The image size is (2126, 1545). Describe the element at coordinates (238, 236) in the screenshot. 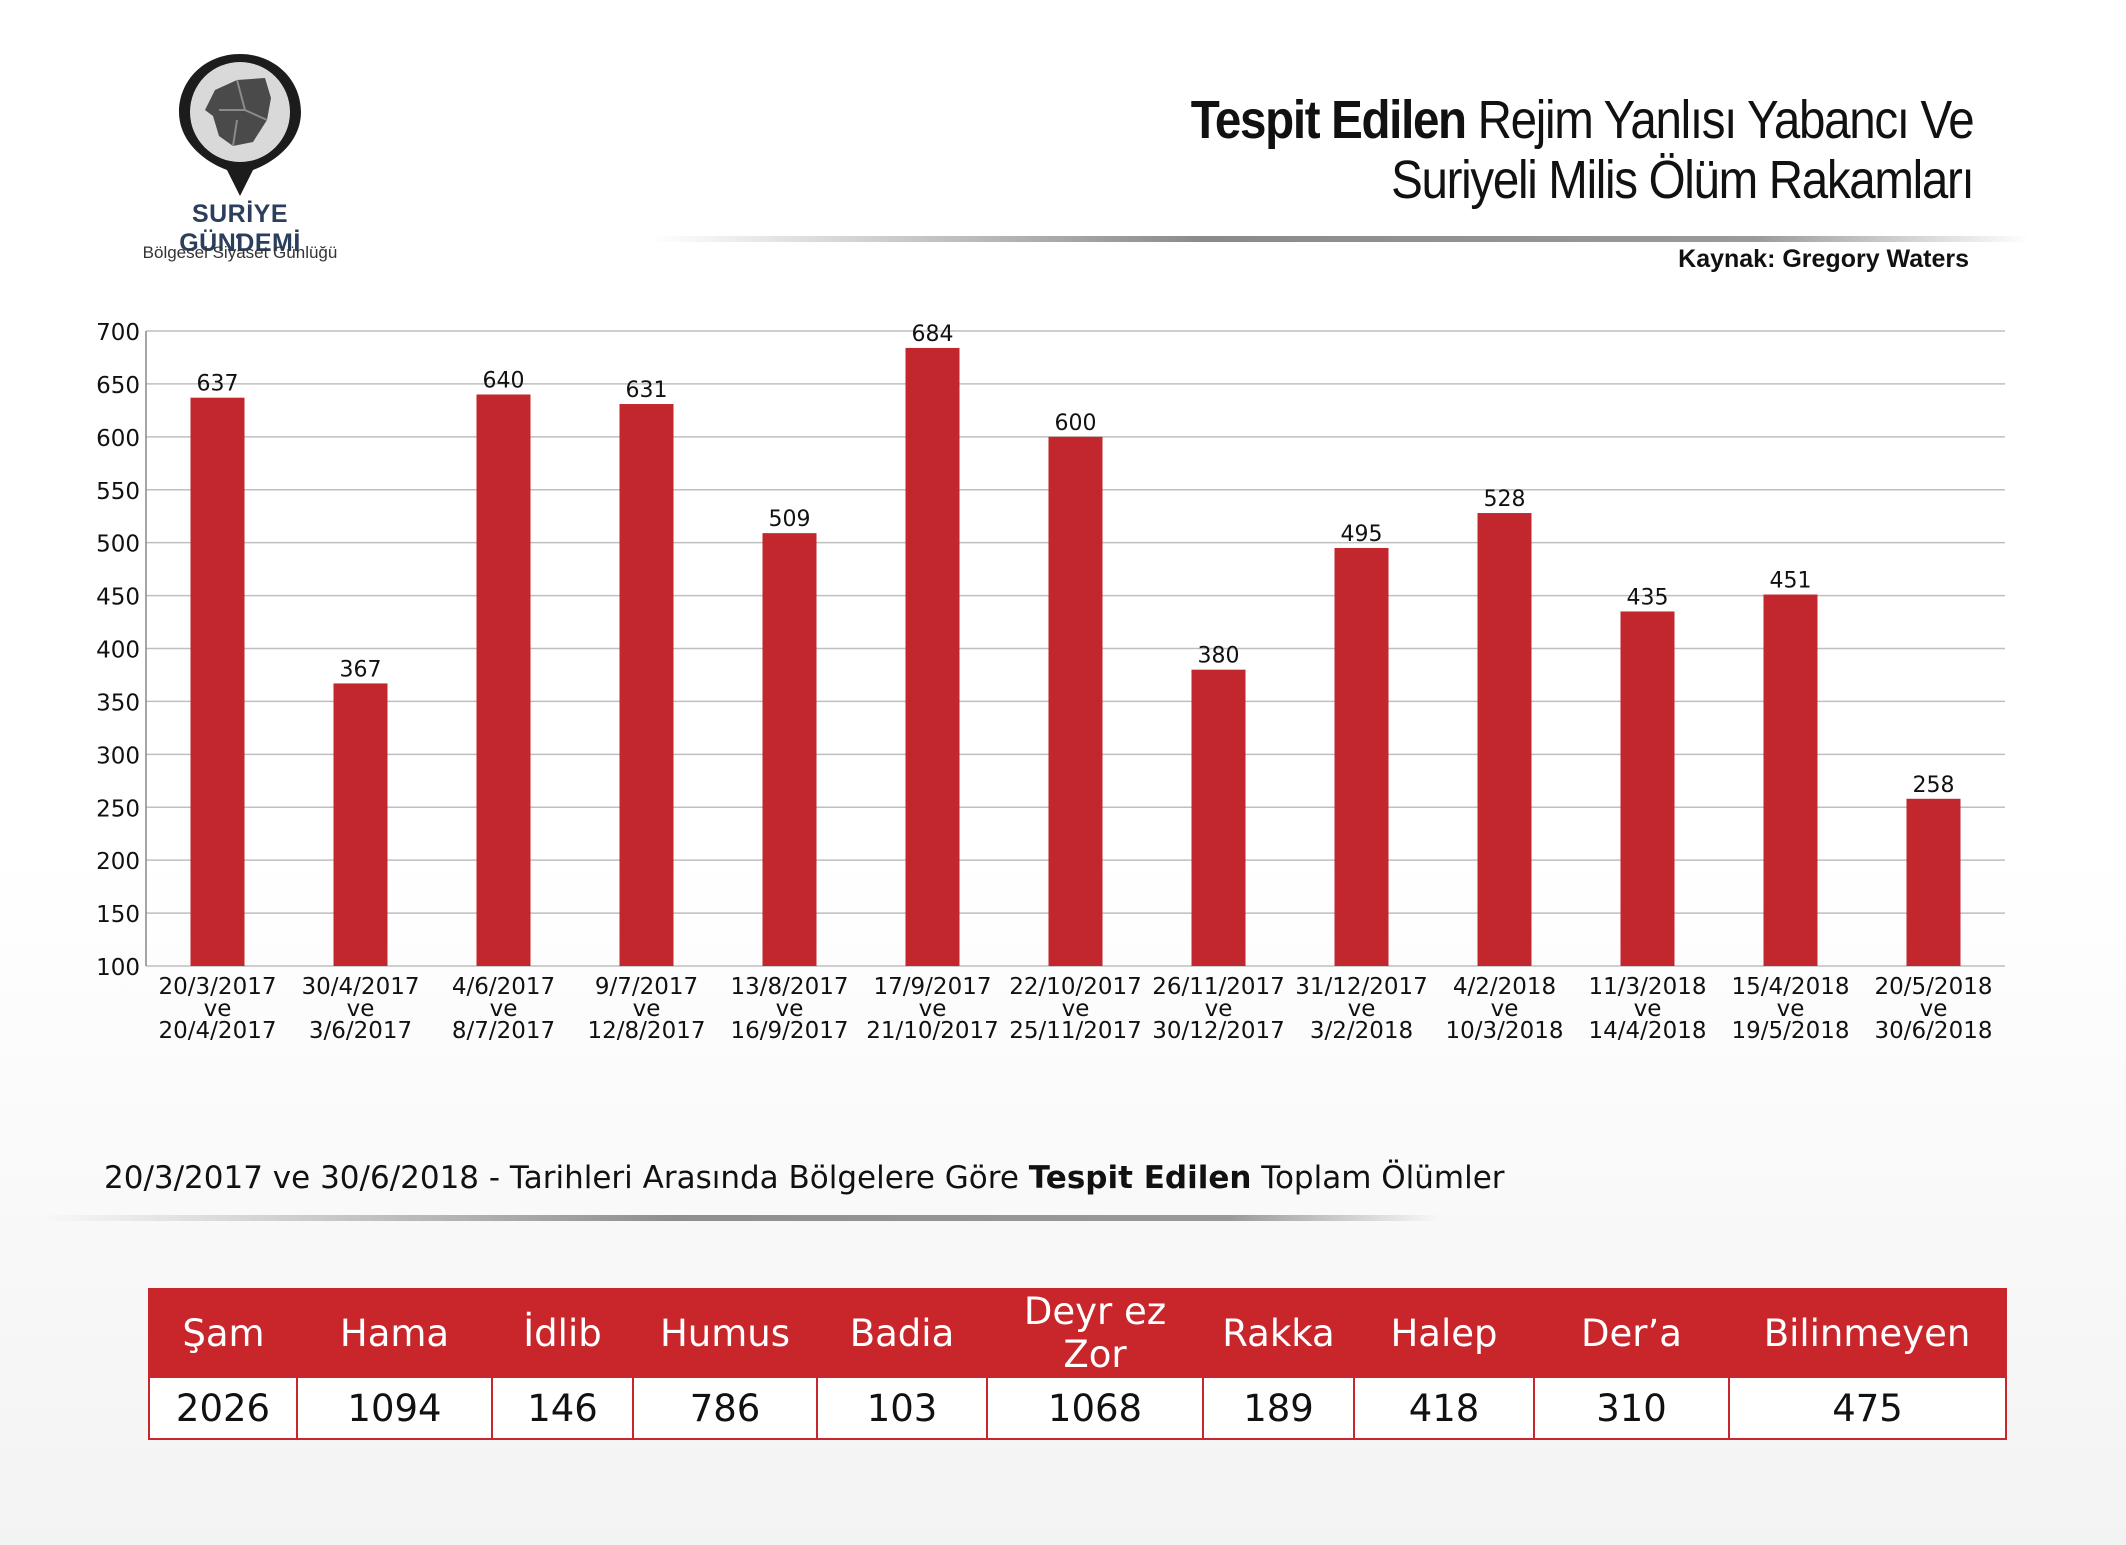

I see `brand-dot` at that location.